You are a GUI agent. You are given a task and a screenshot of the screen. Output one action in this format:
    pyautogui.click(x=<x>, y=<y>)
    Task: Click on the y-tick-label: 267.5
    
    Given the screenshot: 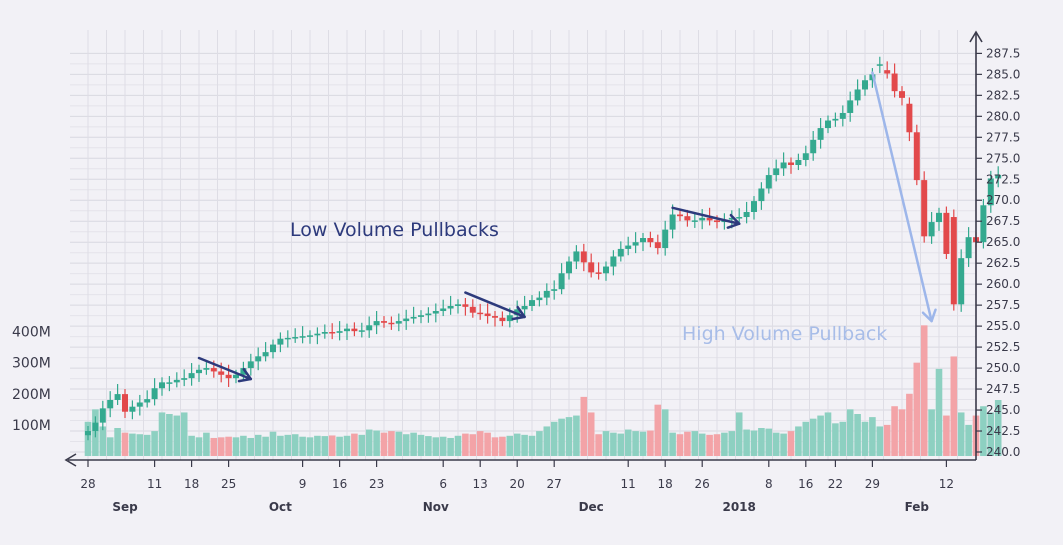 What is the action you would take?
    pyautogui.click(x=1003, y=221)
    